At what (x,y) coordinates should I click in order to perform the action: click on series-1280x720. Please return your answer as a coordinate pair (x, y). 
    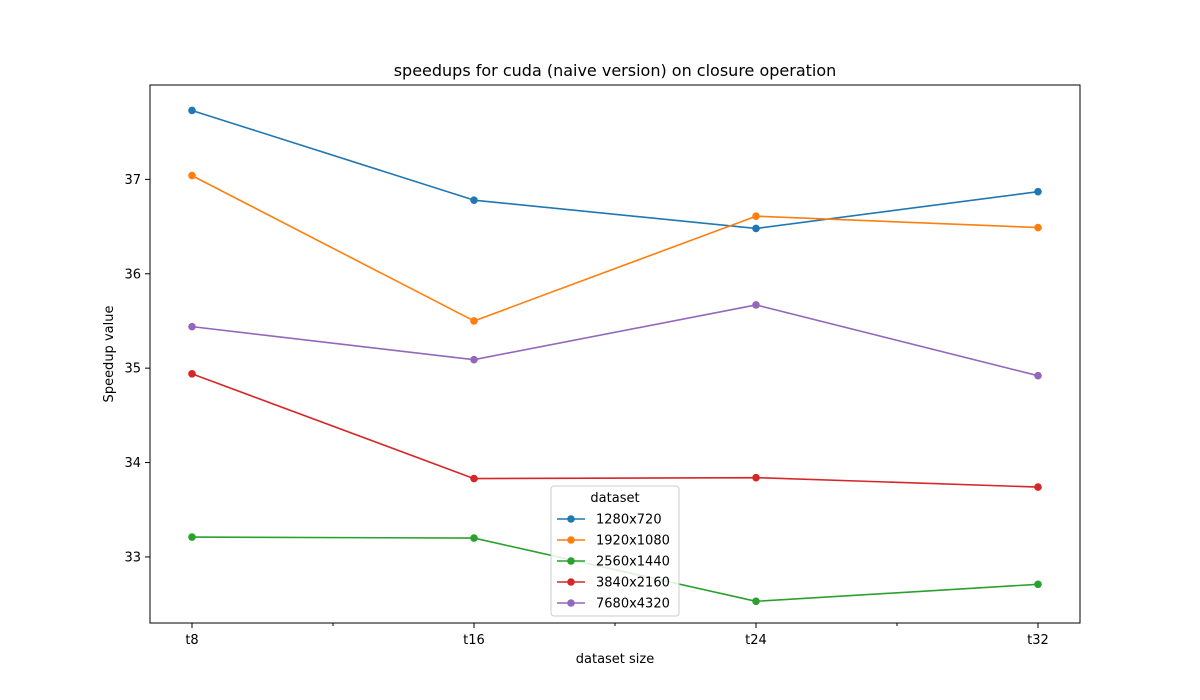
    Looking at the image, I should click on (615, 169).